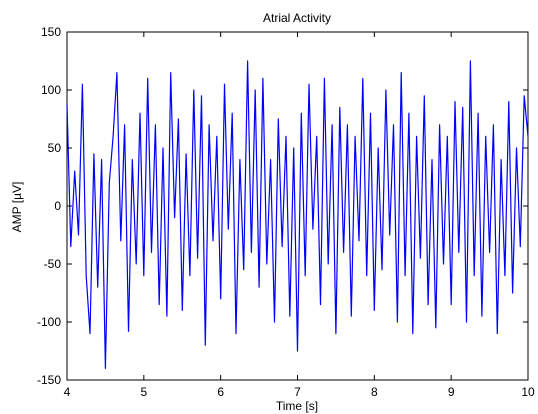 This screenshot has height=414, width=538. I want to click on y-tick-label-6: 150, so click(51, 32).